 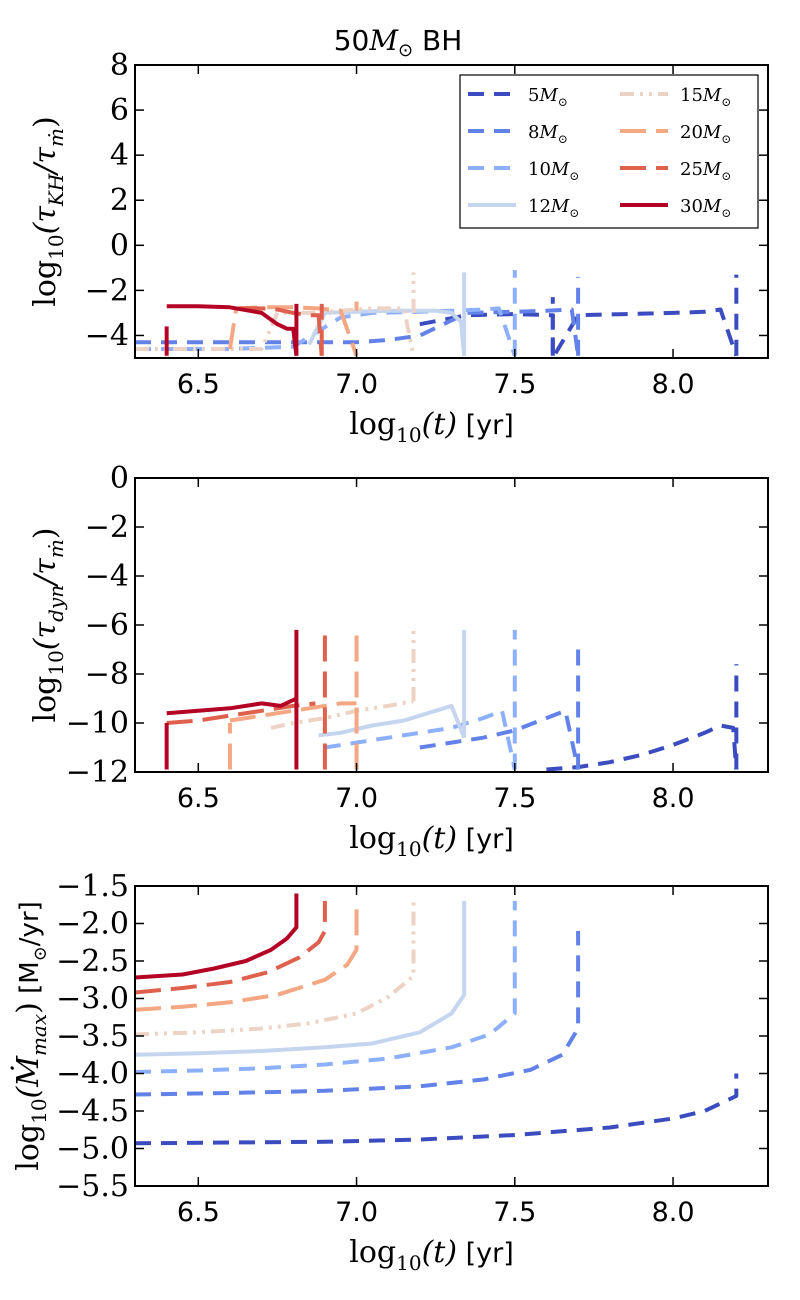 I want to click on y-tick-label: 6, so click(x=119, y=110).